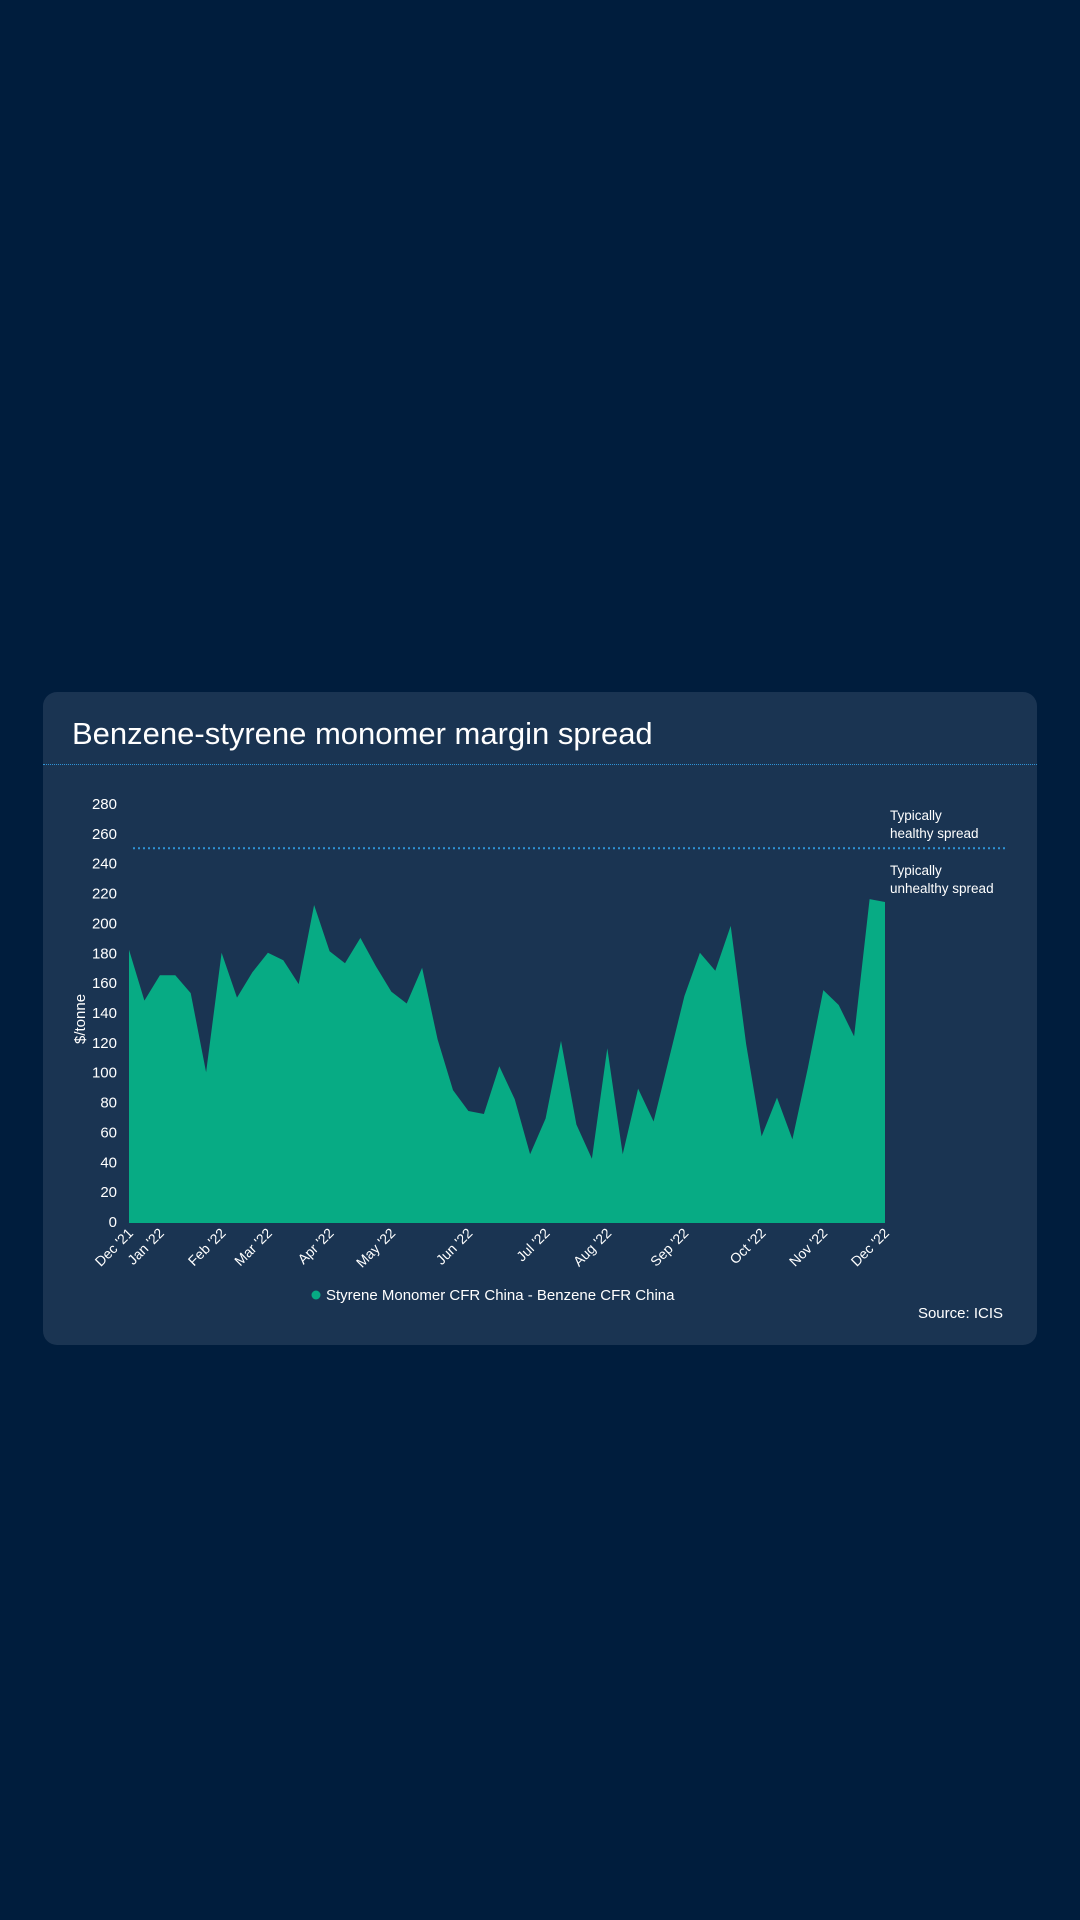 The image size is (1080, 1920). I want to click on y-tick-label: 180, so click(104, 953).